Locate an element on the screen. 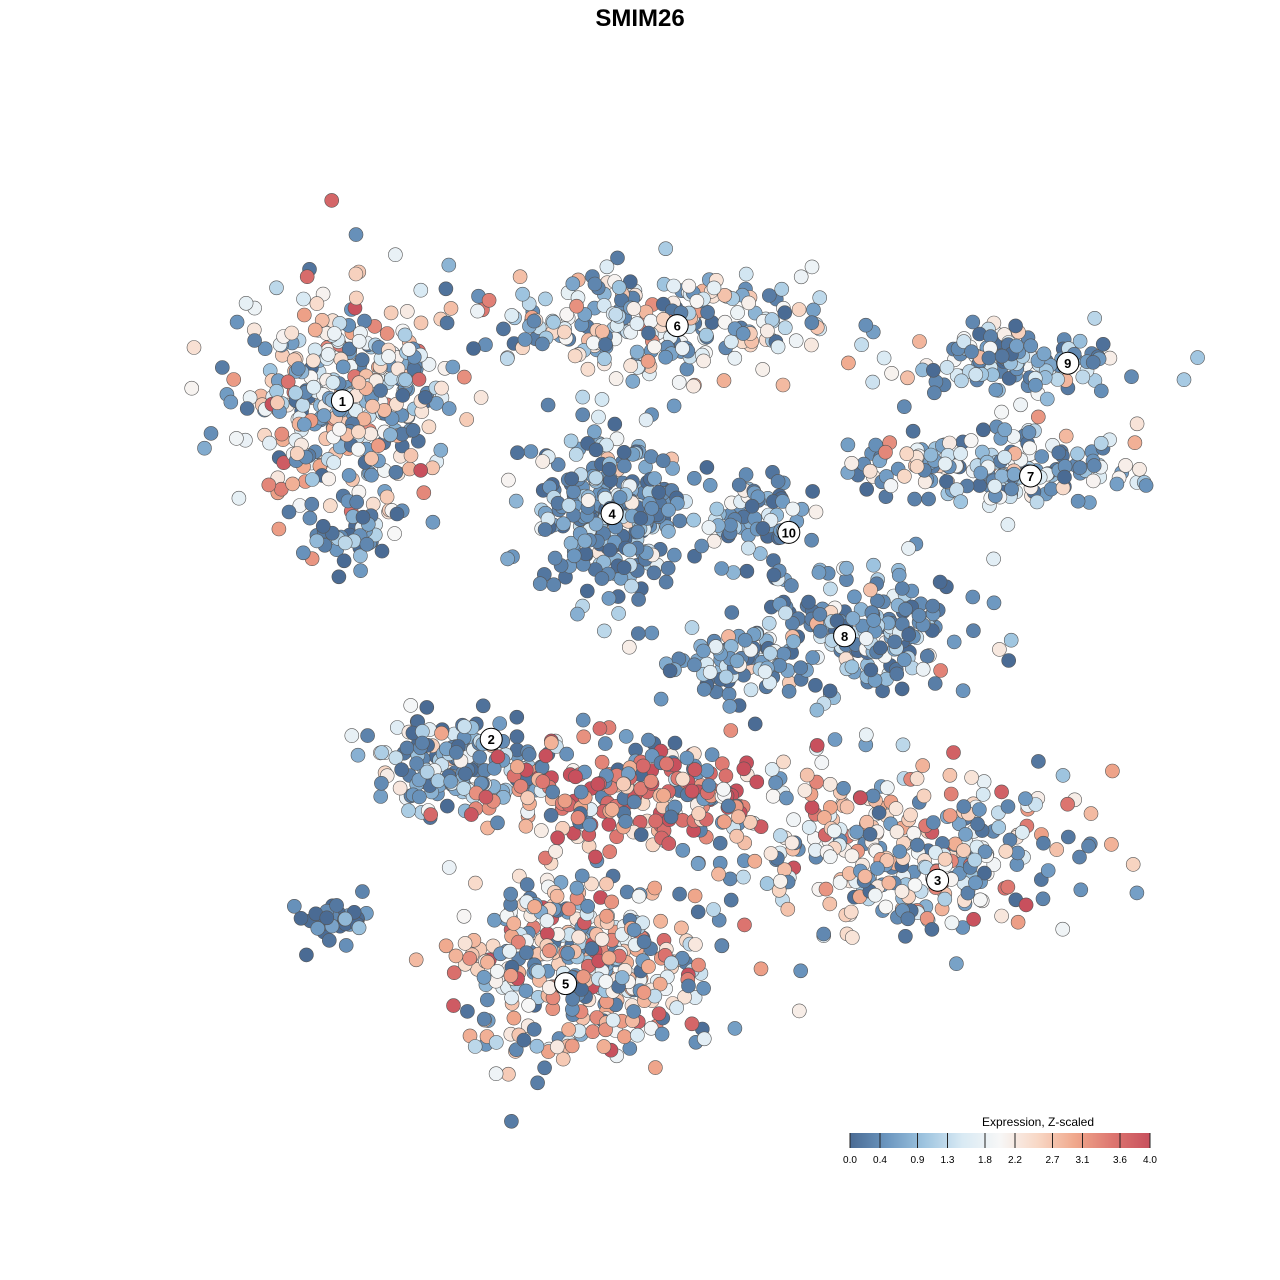 The height and width of the screenshot is (1280, 1280). cluster-label-9: 9 is located at coordinates (1068, 363).